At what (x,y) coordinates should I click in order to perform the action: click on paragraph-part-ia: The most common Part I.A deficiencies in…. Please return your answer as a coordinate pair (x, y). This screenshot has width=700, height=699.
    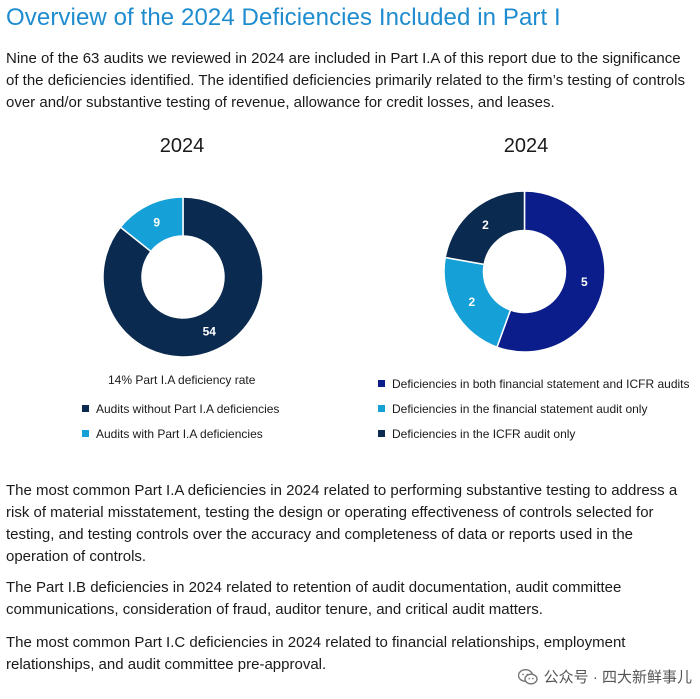
    Looking at the image, I should click on (342, 523).